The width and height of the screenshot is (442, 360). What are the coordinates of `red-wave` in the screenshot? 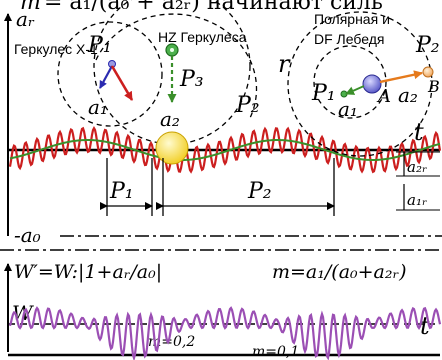 It's located at (225, 149).